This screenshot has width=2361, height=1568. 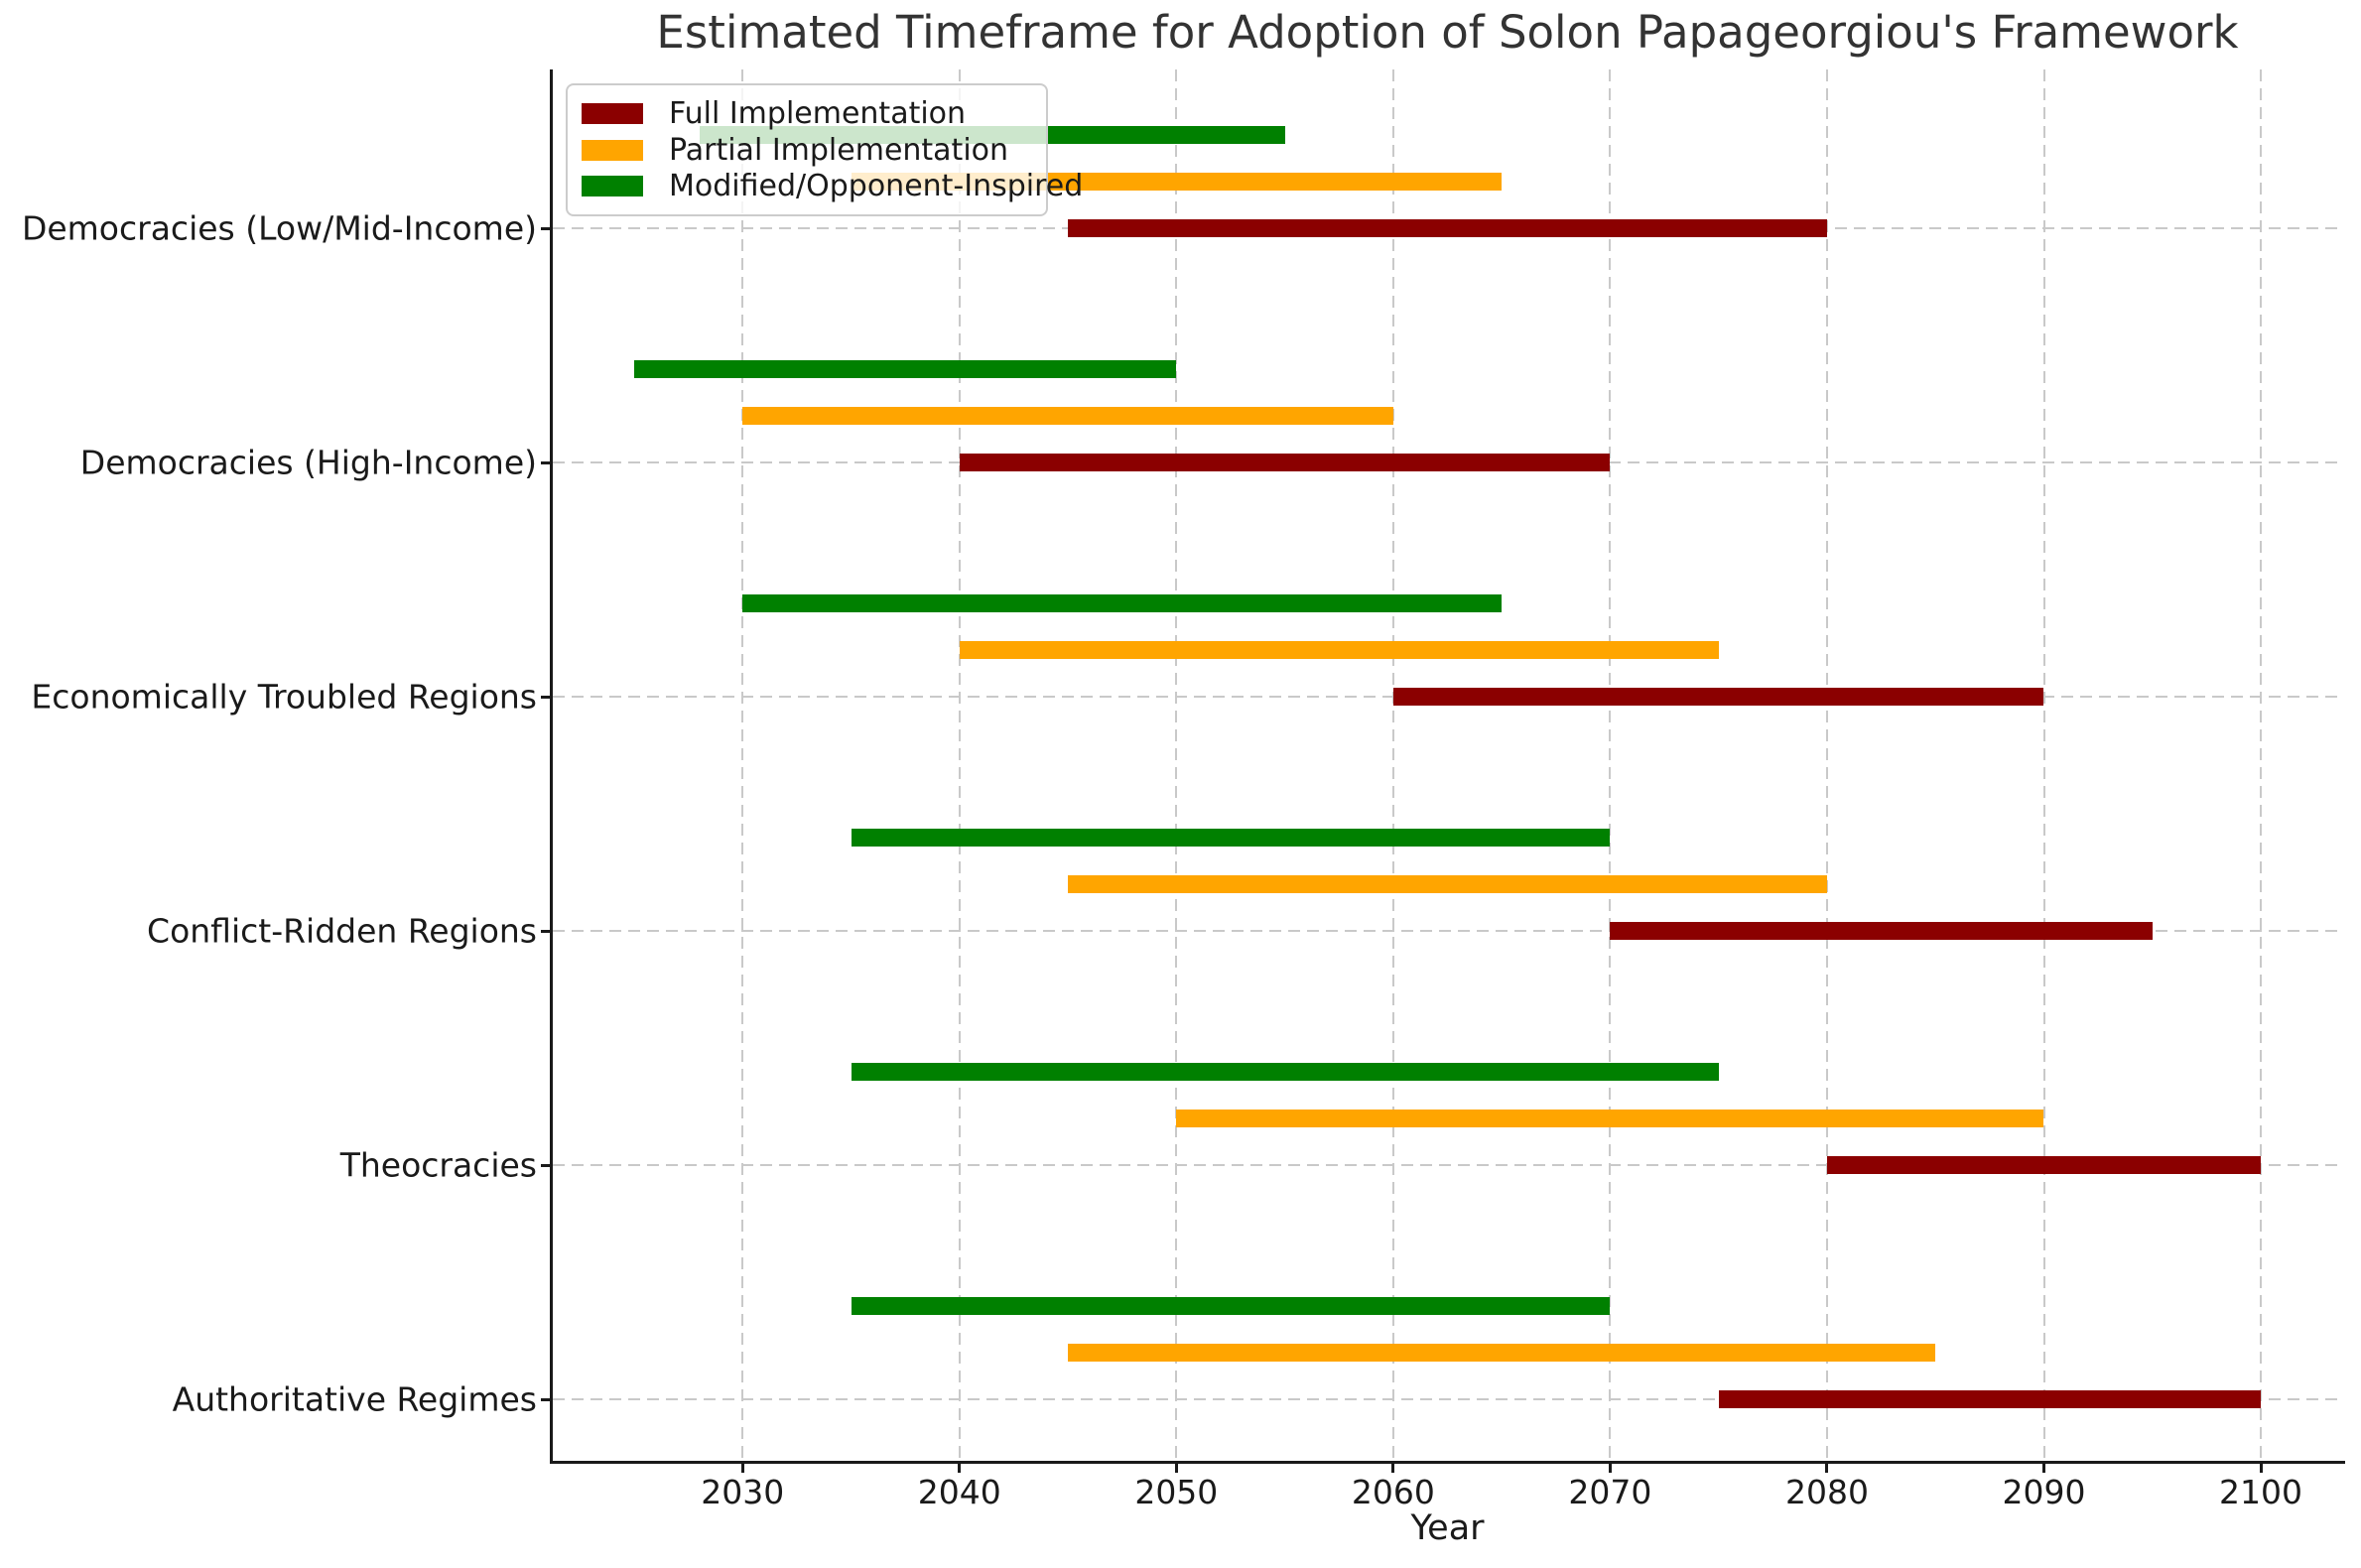 What do you see at coordinates (2044, 765) in the screenshot?
I see `gridline-x-2090` at bounding box center [2044, 765].